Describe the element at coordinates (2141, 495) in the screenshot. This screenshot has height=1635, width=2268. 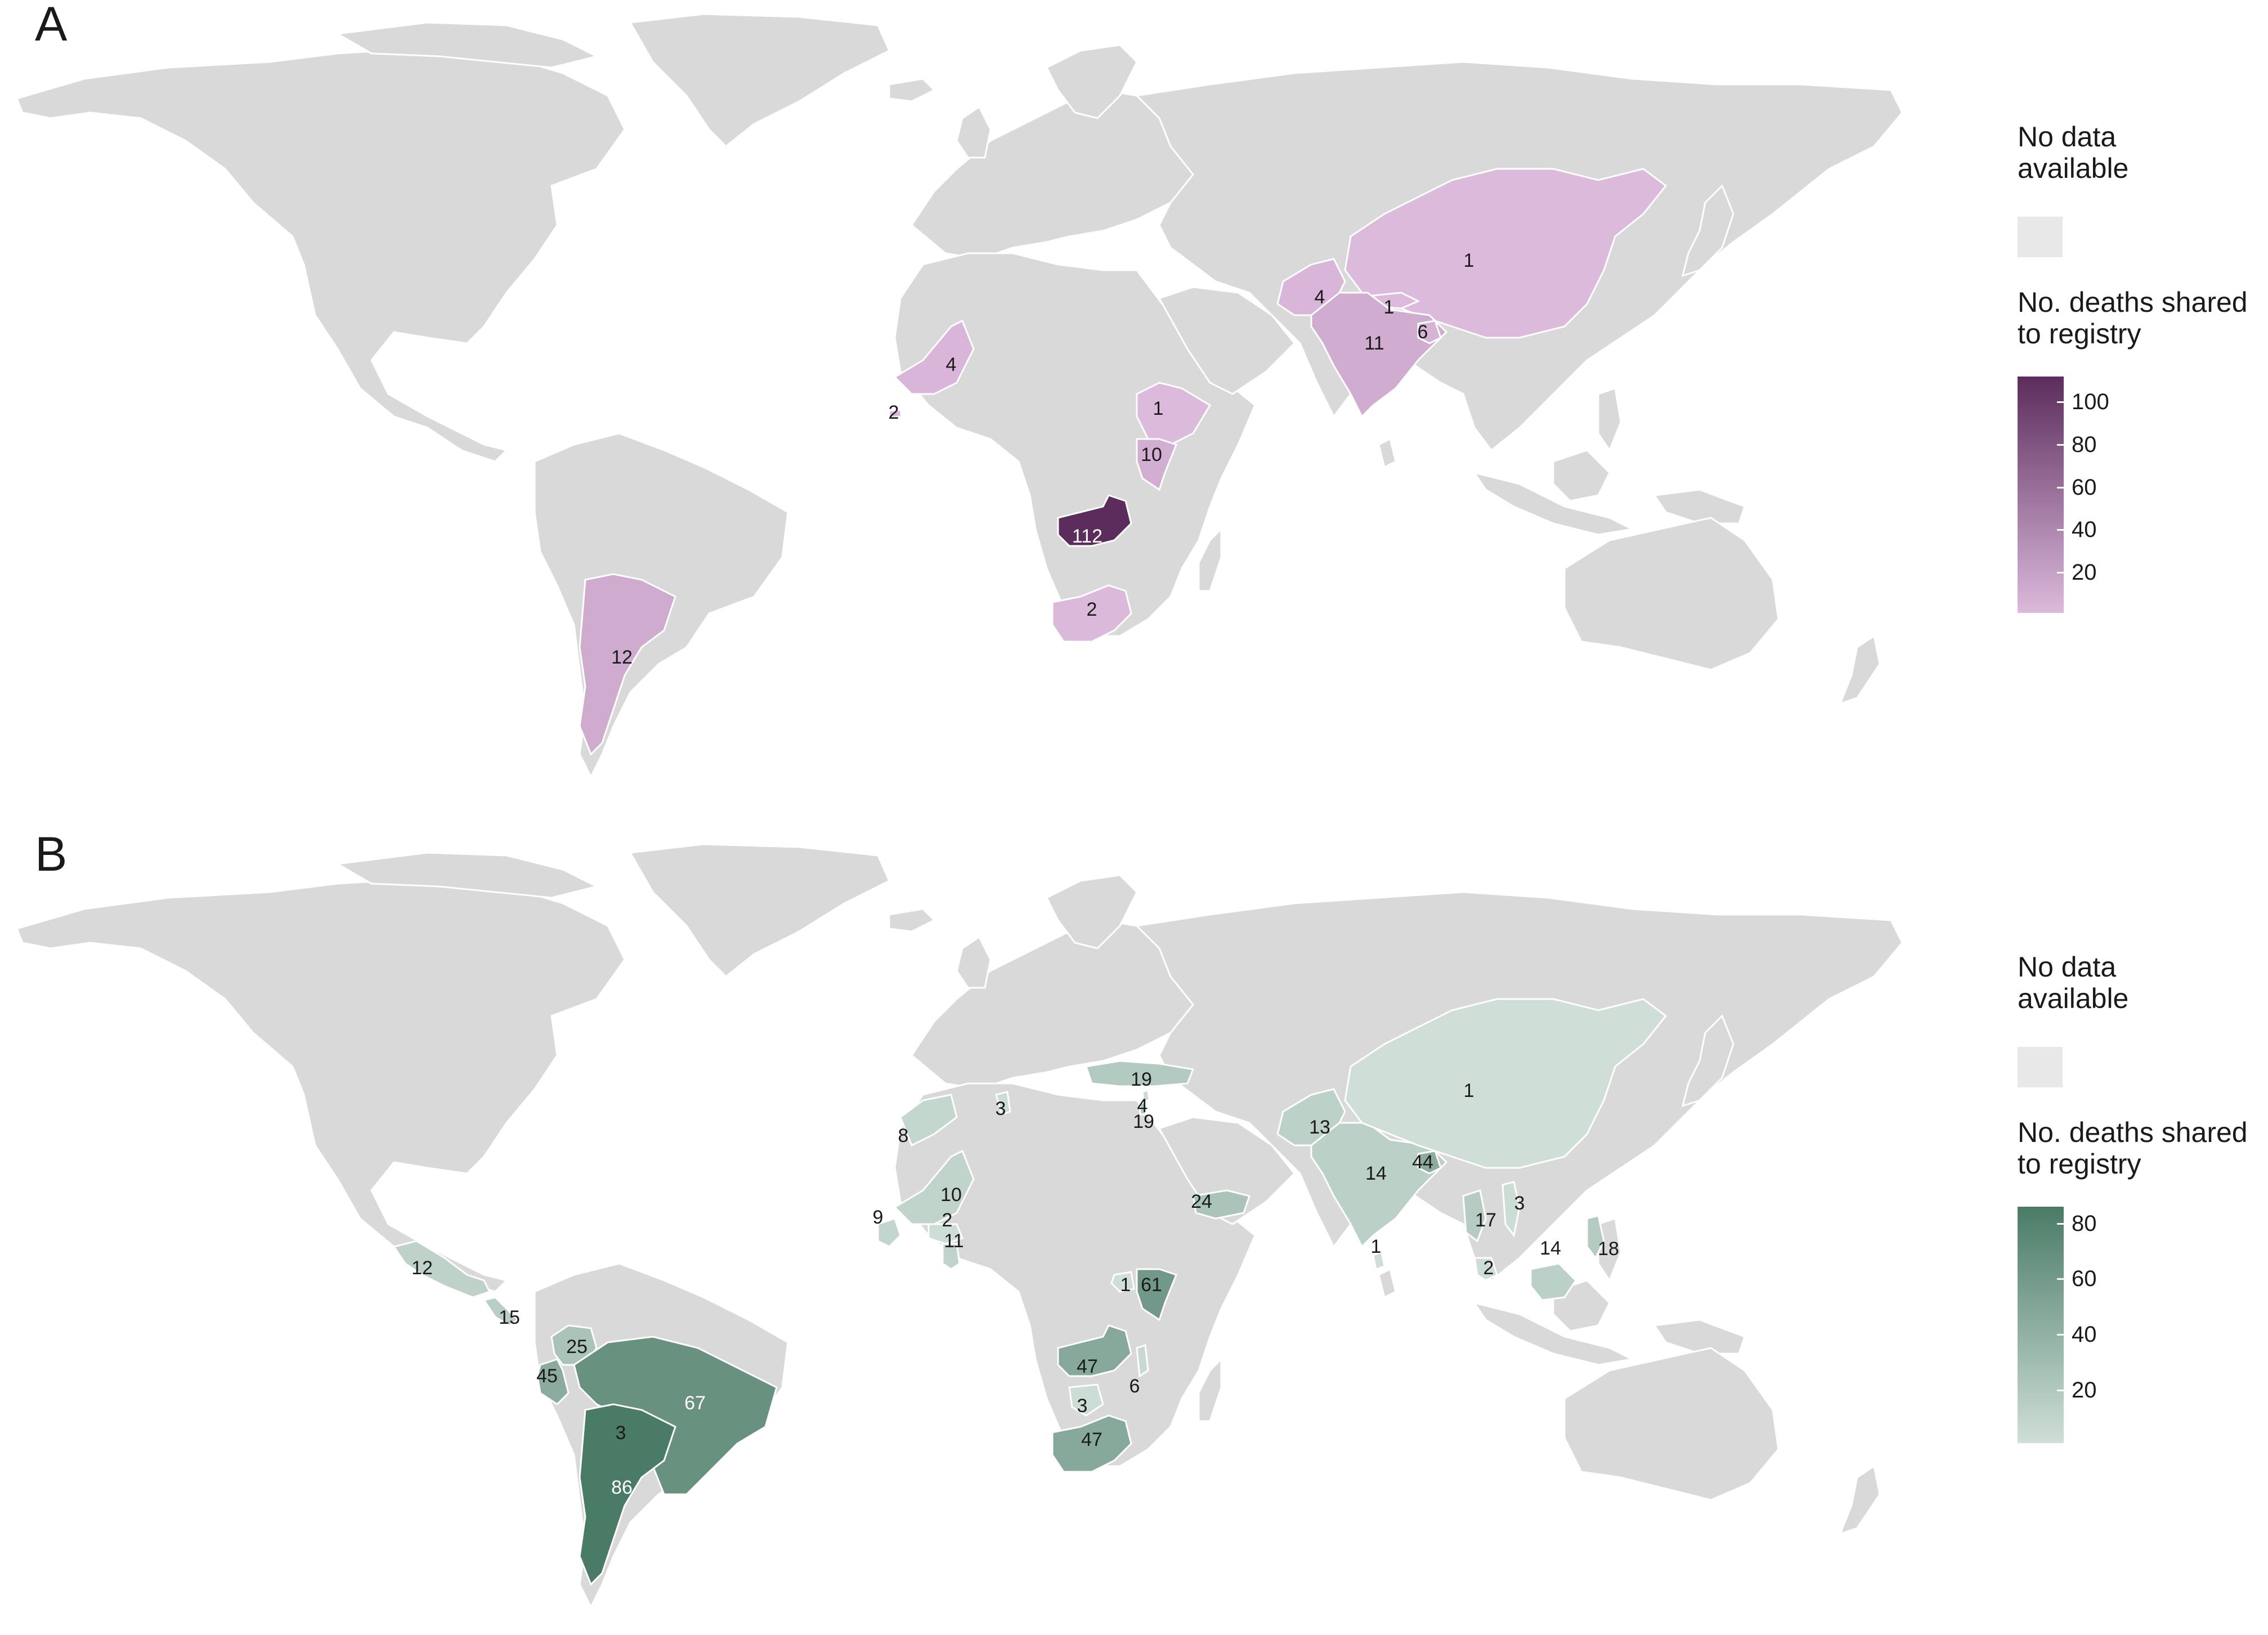
I see `legend-color-scale: 100 80 60 40 20` at that location.